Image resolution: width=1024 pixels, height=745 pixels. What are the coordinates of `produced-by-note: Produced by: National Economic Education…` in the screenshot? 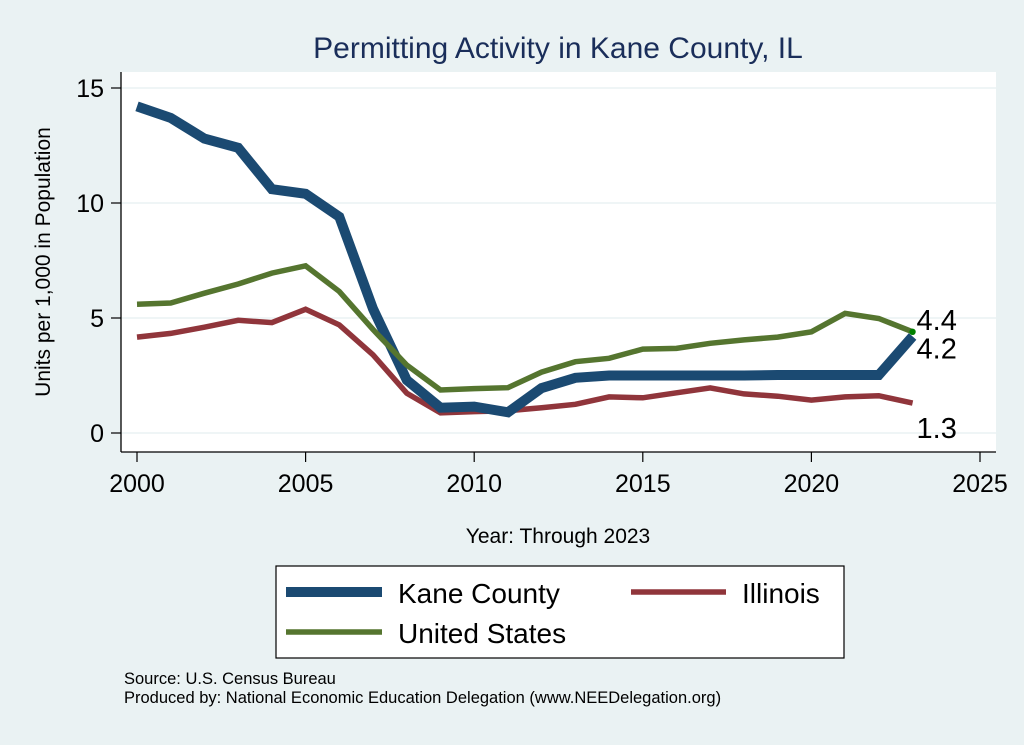 It's located at (423, 698).